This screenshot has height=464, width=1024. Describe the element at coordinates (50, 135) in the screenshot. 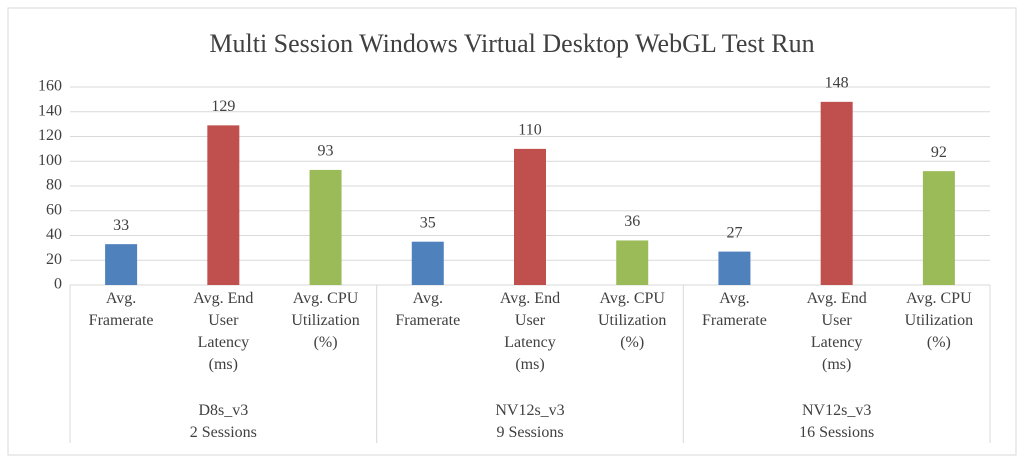

I see `y-tick-label: 120` at that location.